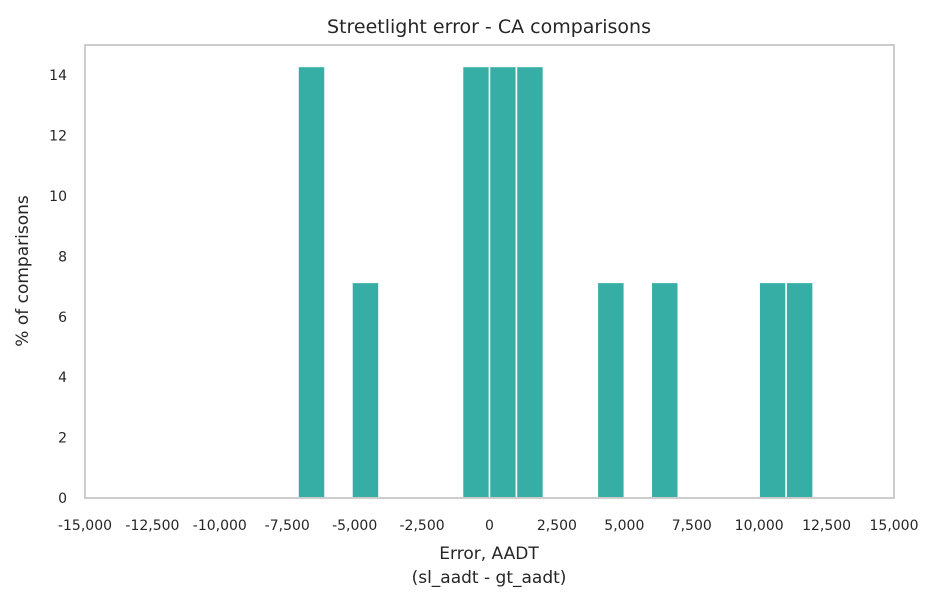  I want to click on x-axis-sublabel: (sl_aadt - gt_aadt), so click(489, 578).